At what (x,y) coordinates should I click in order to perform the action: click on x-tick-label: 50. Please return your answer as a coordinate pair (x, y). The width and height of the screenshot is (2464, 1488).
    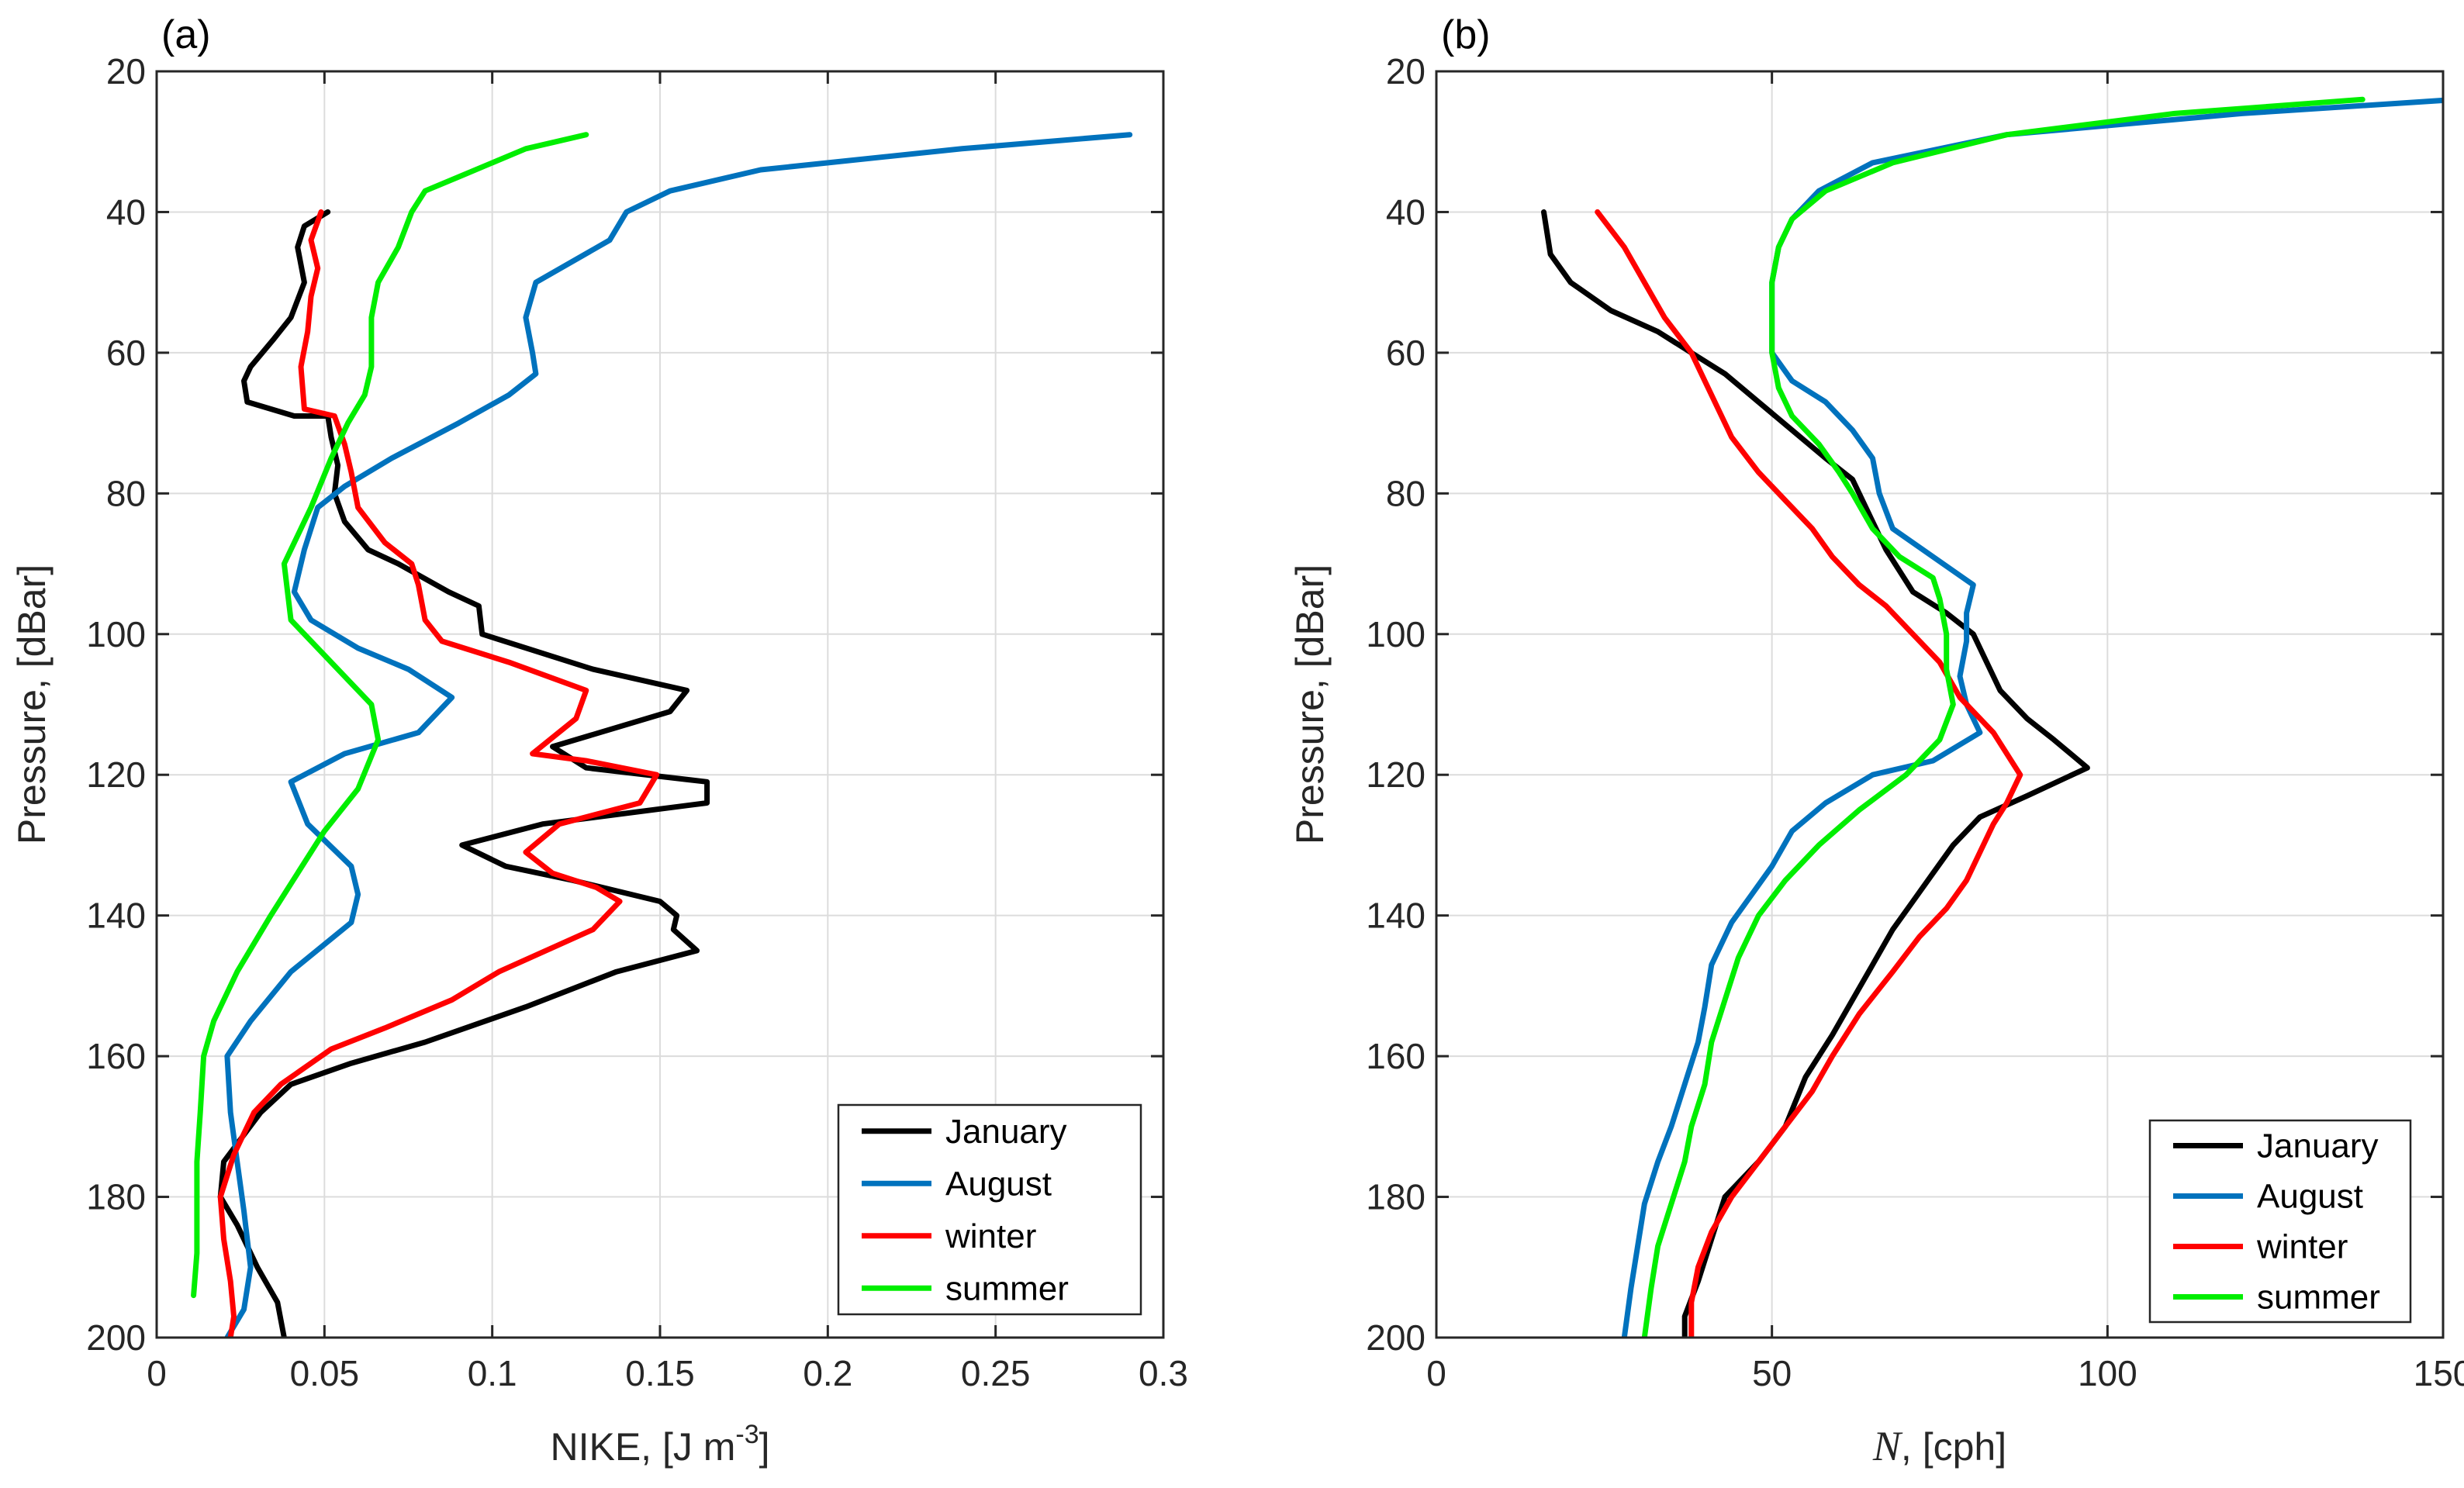
    Looking at the image, I should click on (1772, 1373).